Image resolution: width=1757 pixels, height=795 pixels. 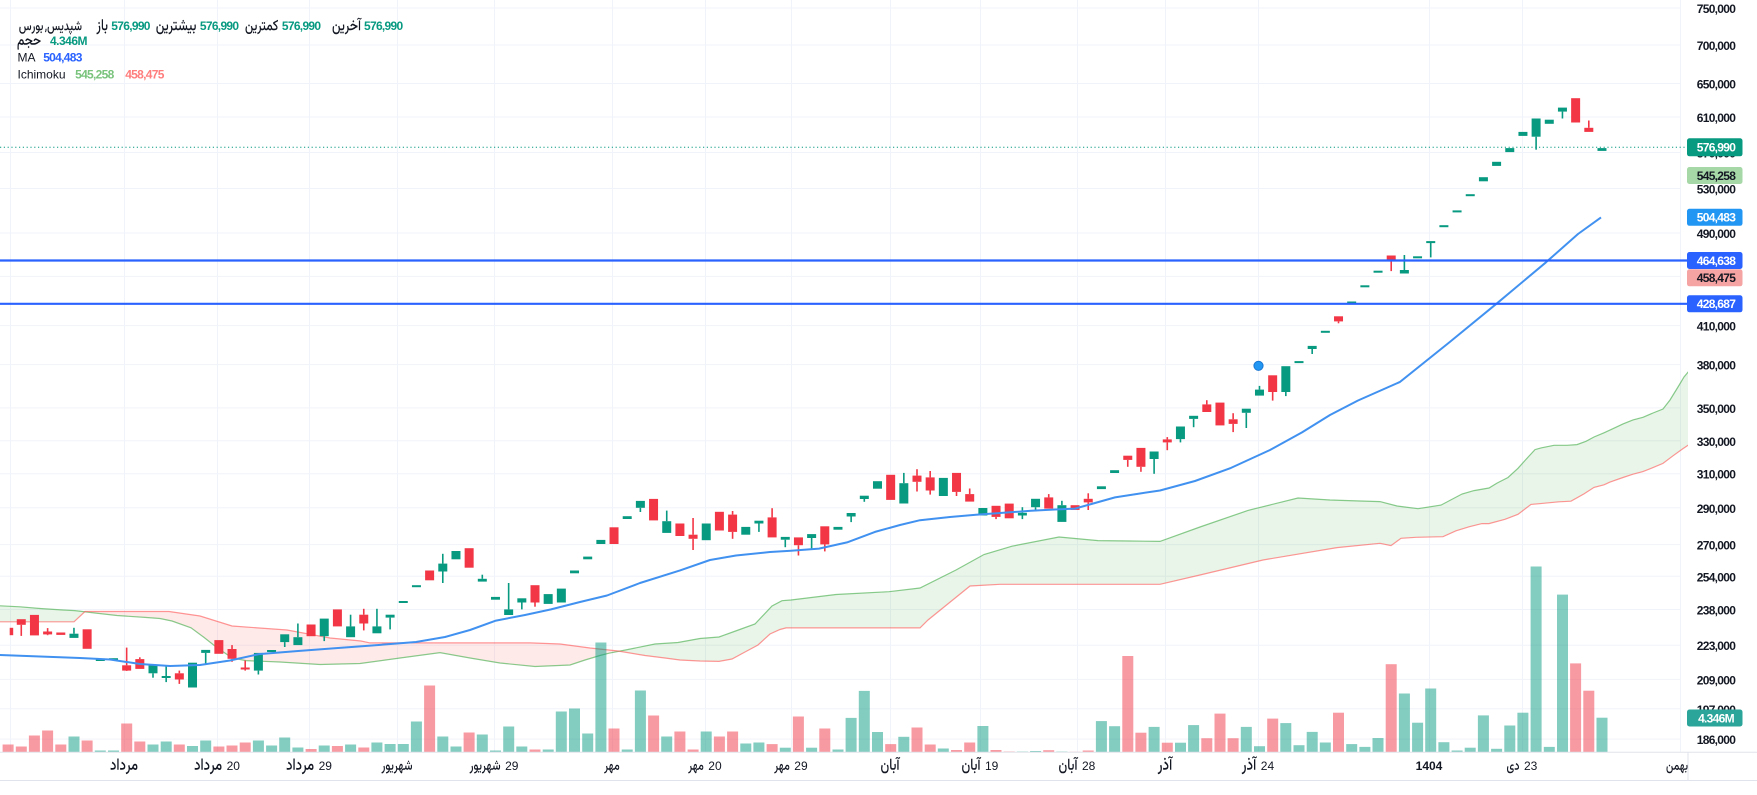 I want to click on svg-text: 410,000, so click(x=1717, y=327).